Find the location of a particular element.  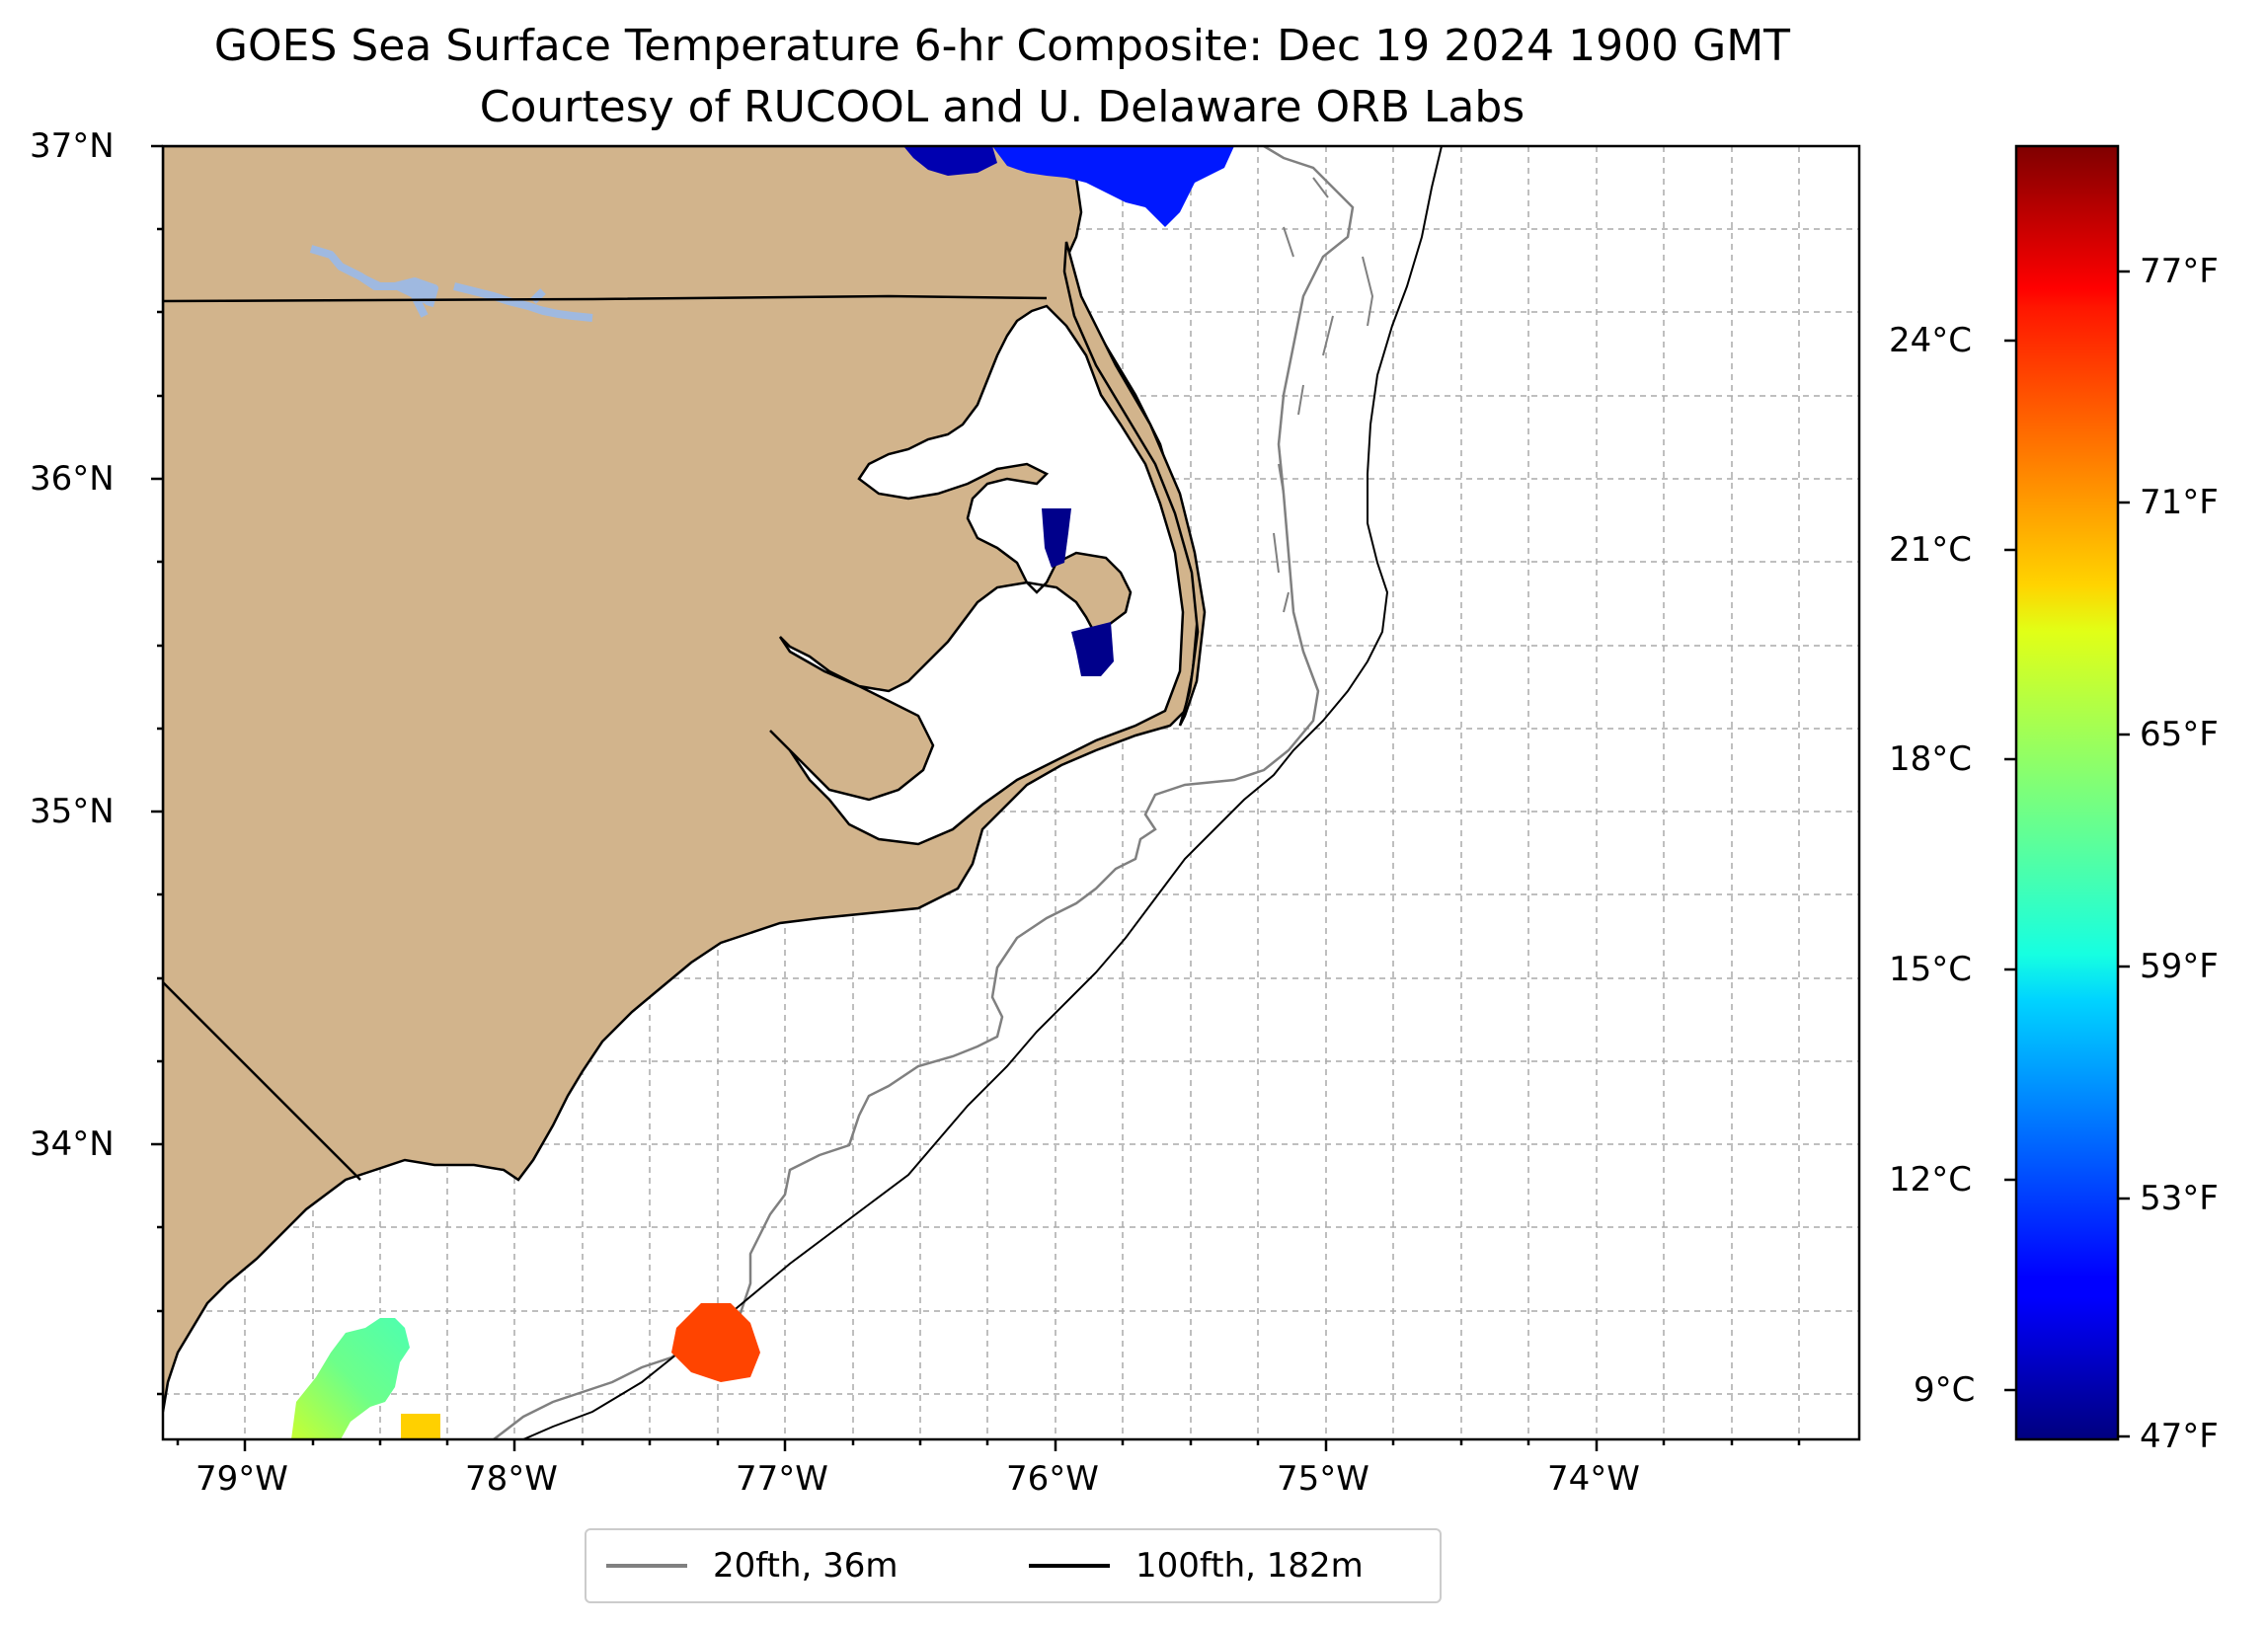

legend-label: 100fth, 182m is located at coordinates (1249, 1566).